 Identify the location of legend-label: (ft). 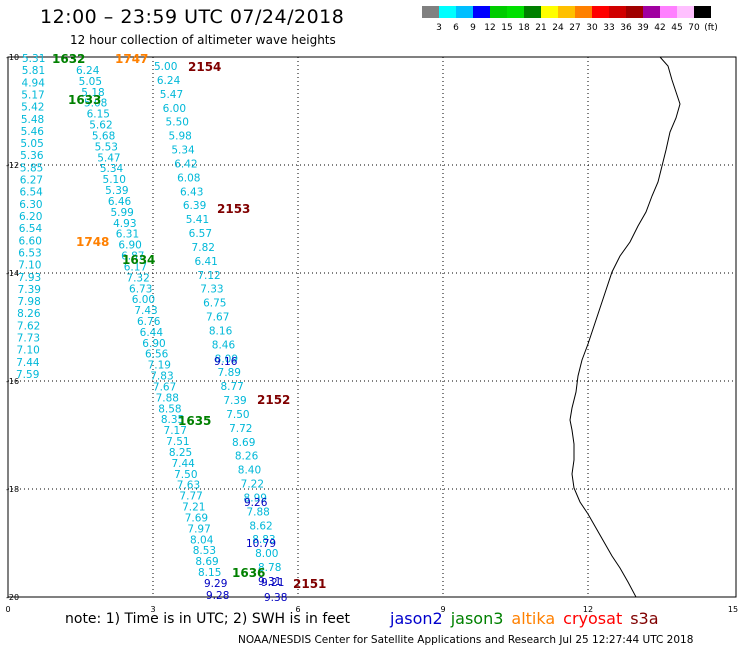
(711, 28).